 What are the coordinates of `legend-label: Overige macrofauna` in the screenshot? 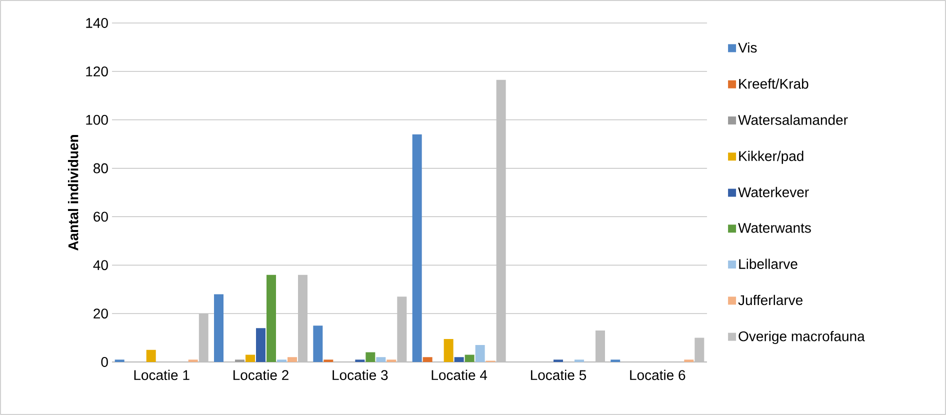 It's located at (801, 337).